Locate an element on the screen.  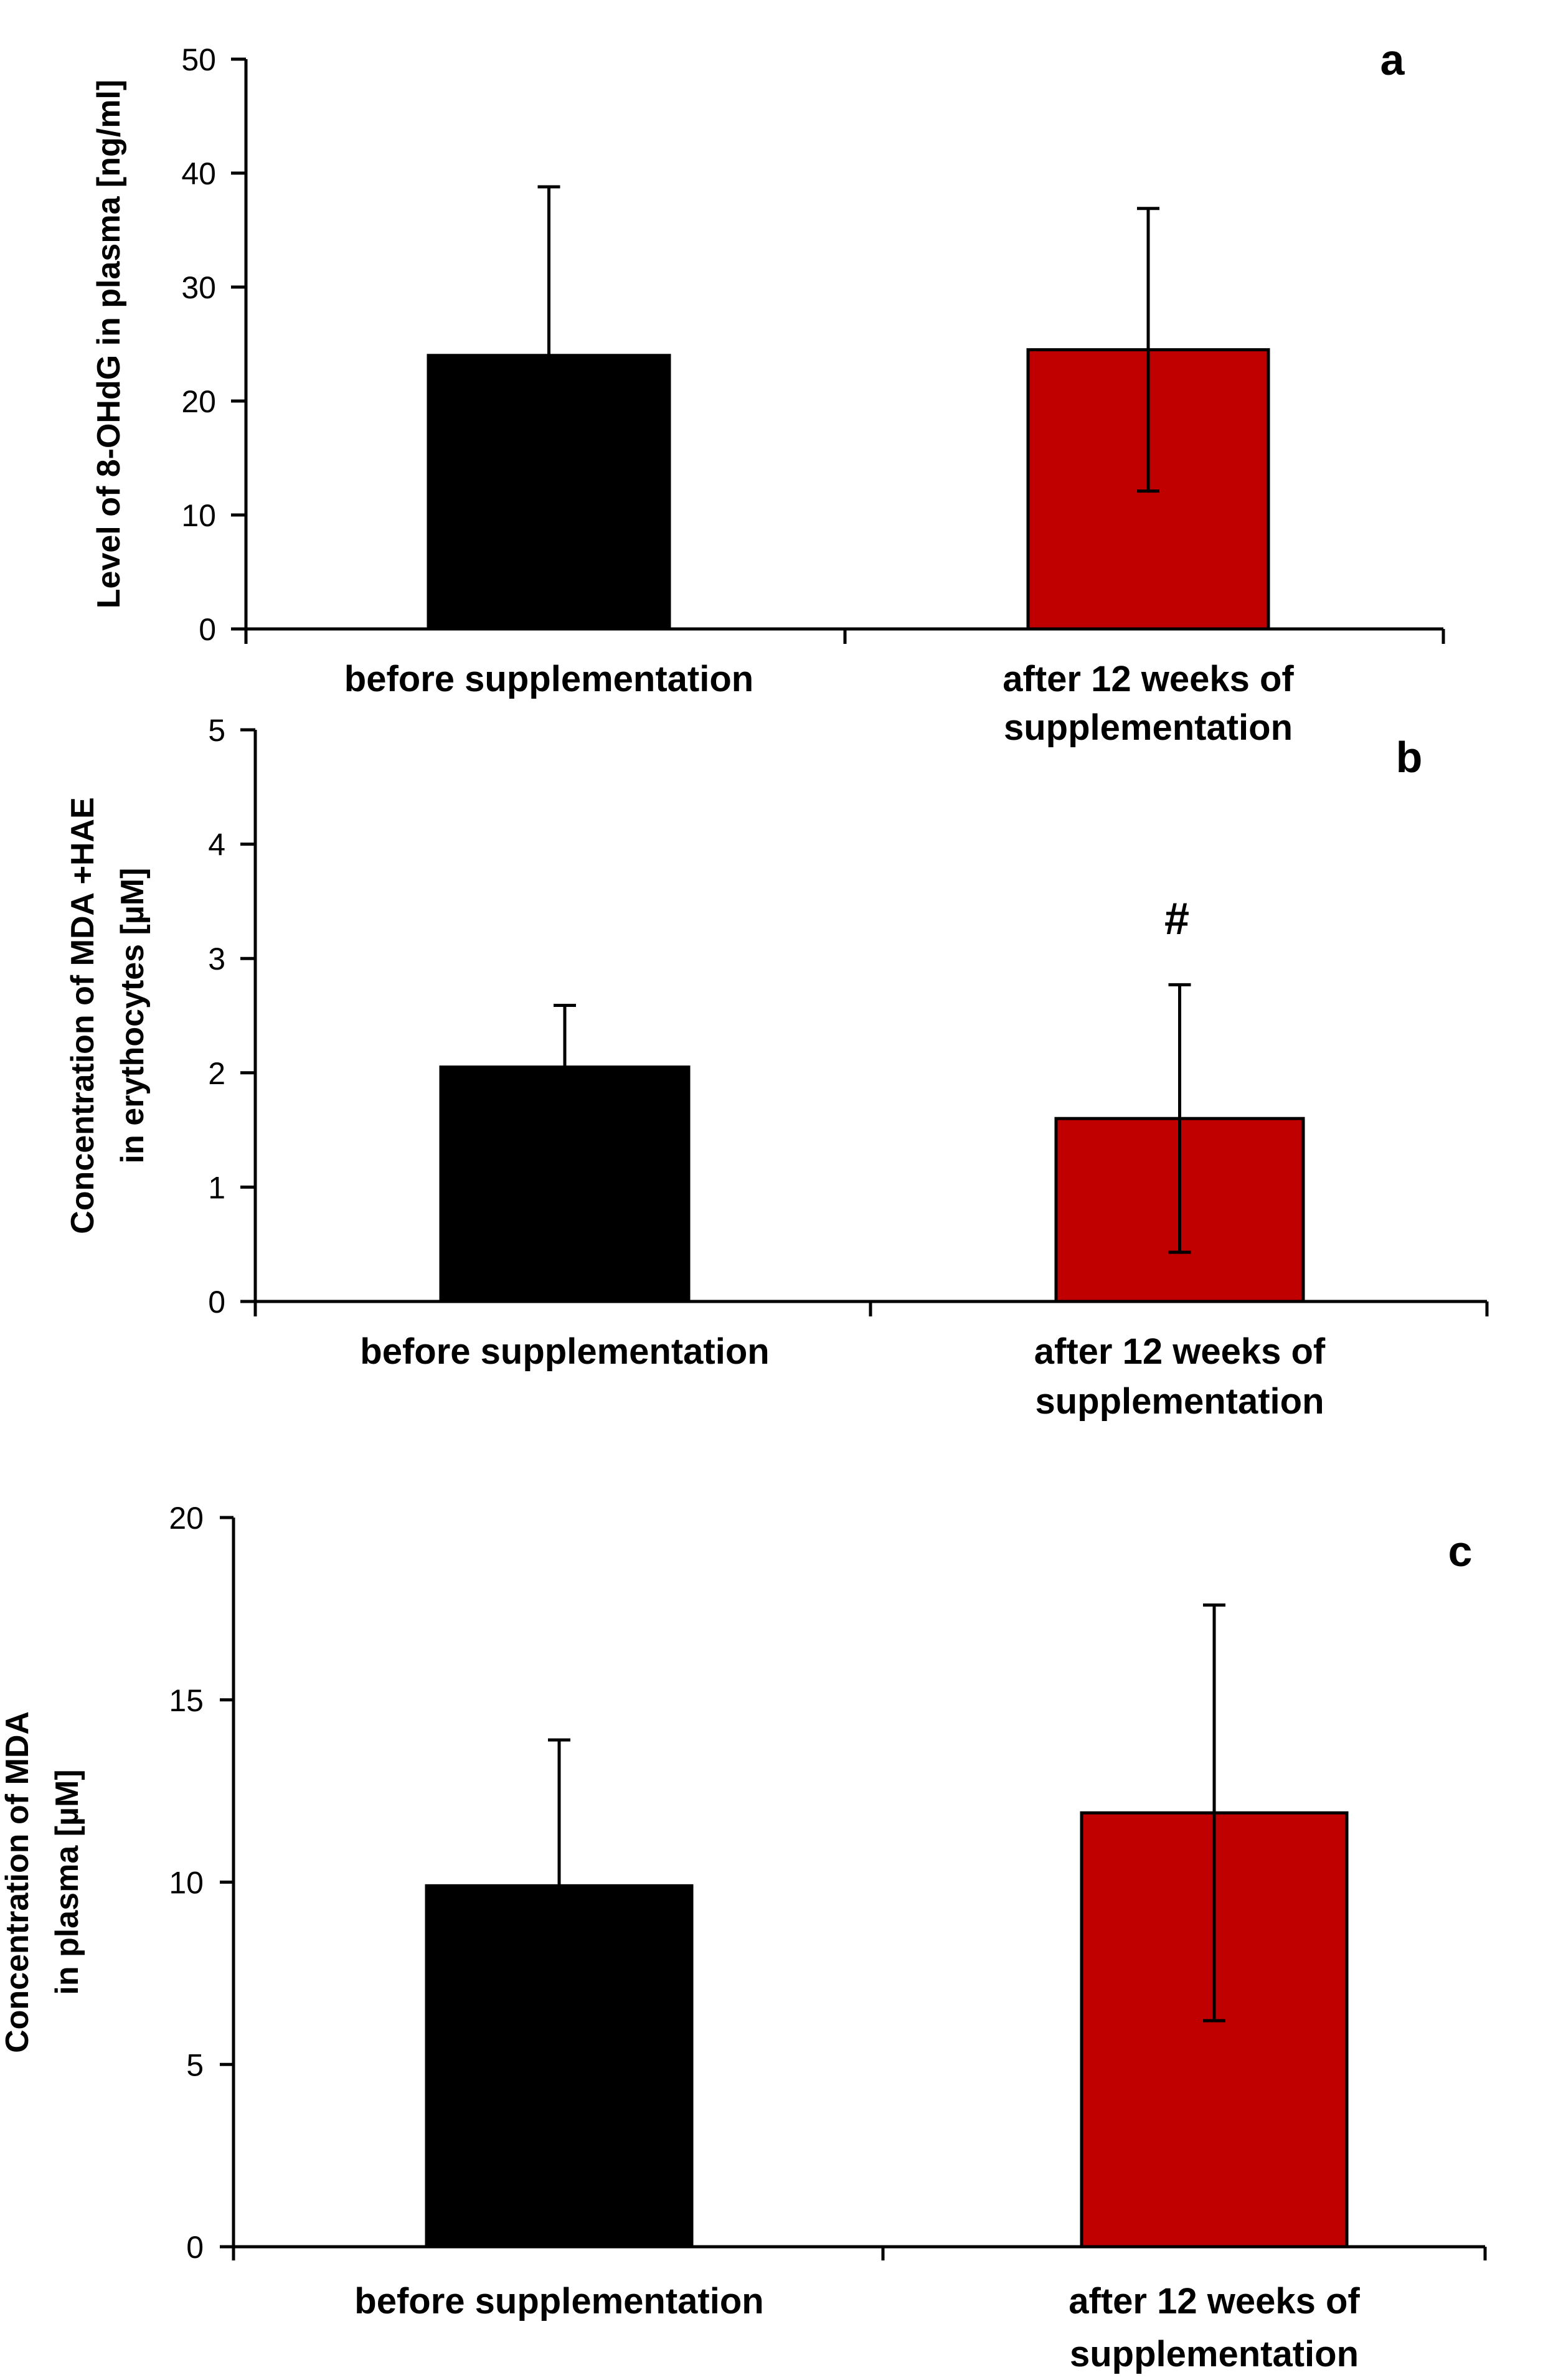
y-tick-label-b: 0 is located at coordinates (216, 1302).